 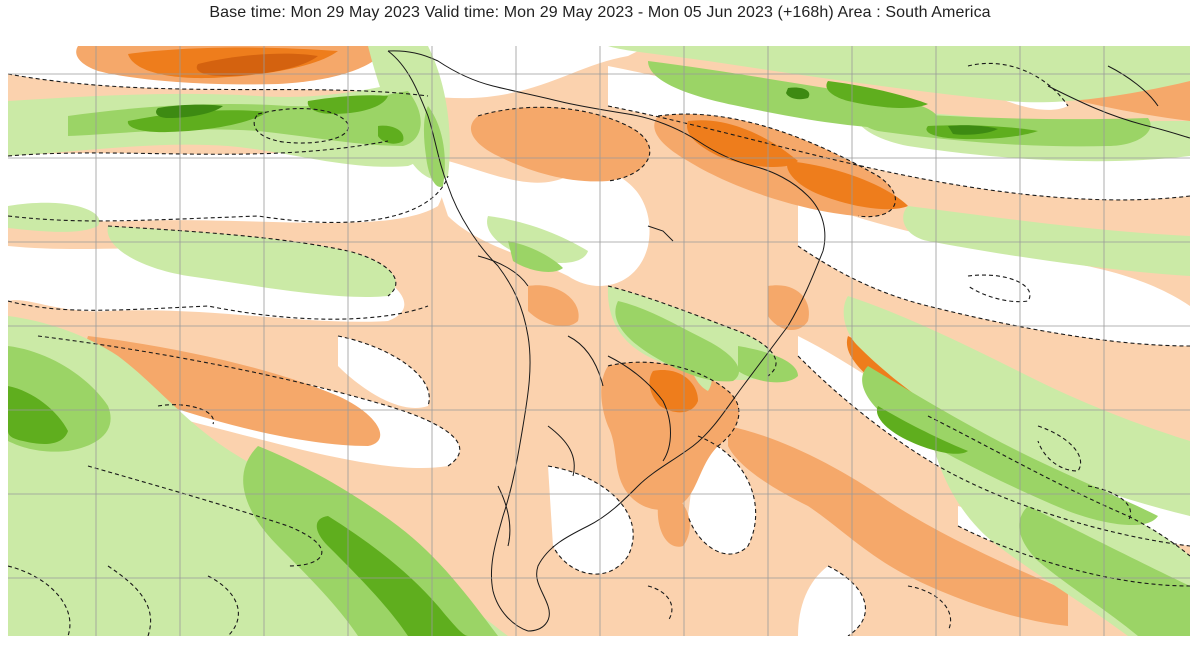 What do you see at coordinates (257, 64) in the screenshot?
I see `very-strong-negative-regions` at bounding box center [257, 64].